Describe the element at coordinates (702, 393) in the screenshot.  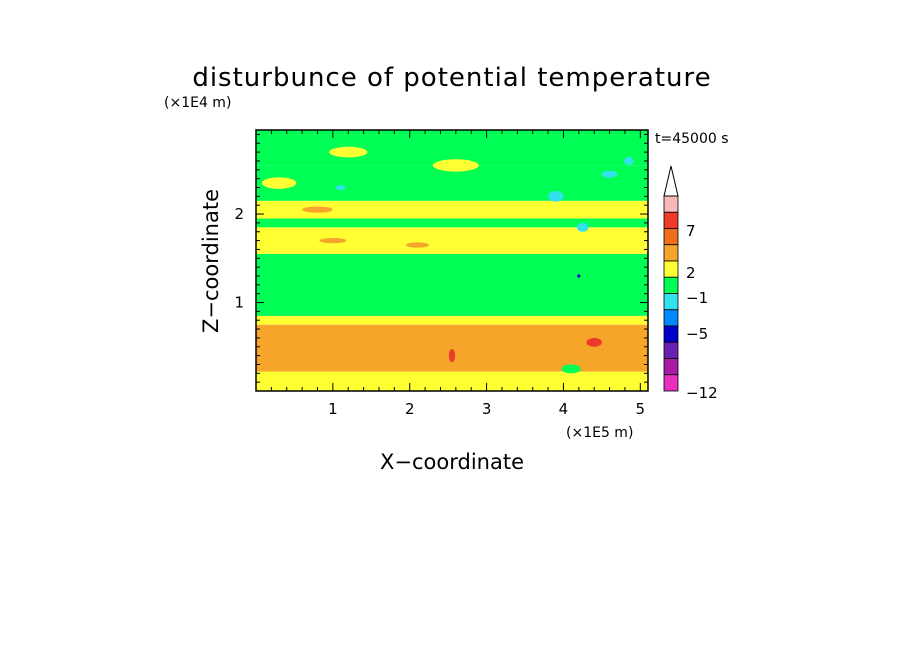
I see `colorbar-label: −12` at that location.